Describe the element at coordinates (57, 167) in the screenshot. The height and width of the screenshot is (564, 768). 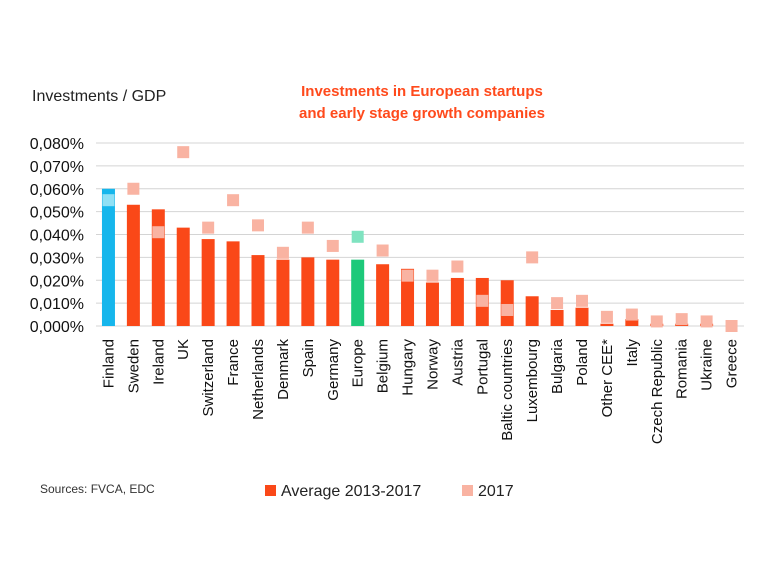
I see `y-tick-label: 0,070%` at that location.